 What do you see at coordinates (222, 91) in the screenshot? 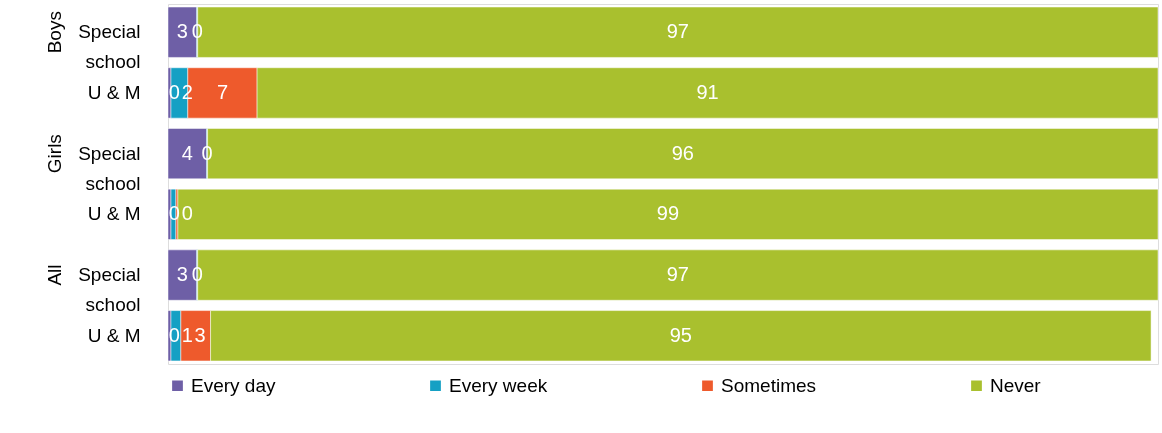
I see `data-label: 7` at bounding box center [222, 91].